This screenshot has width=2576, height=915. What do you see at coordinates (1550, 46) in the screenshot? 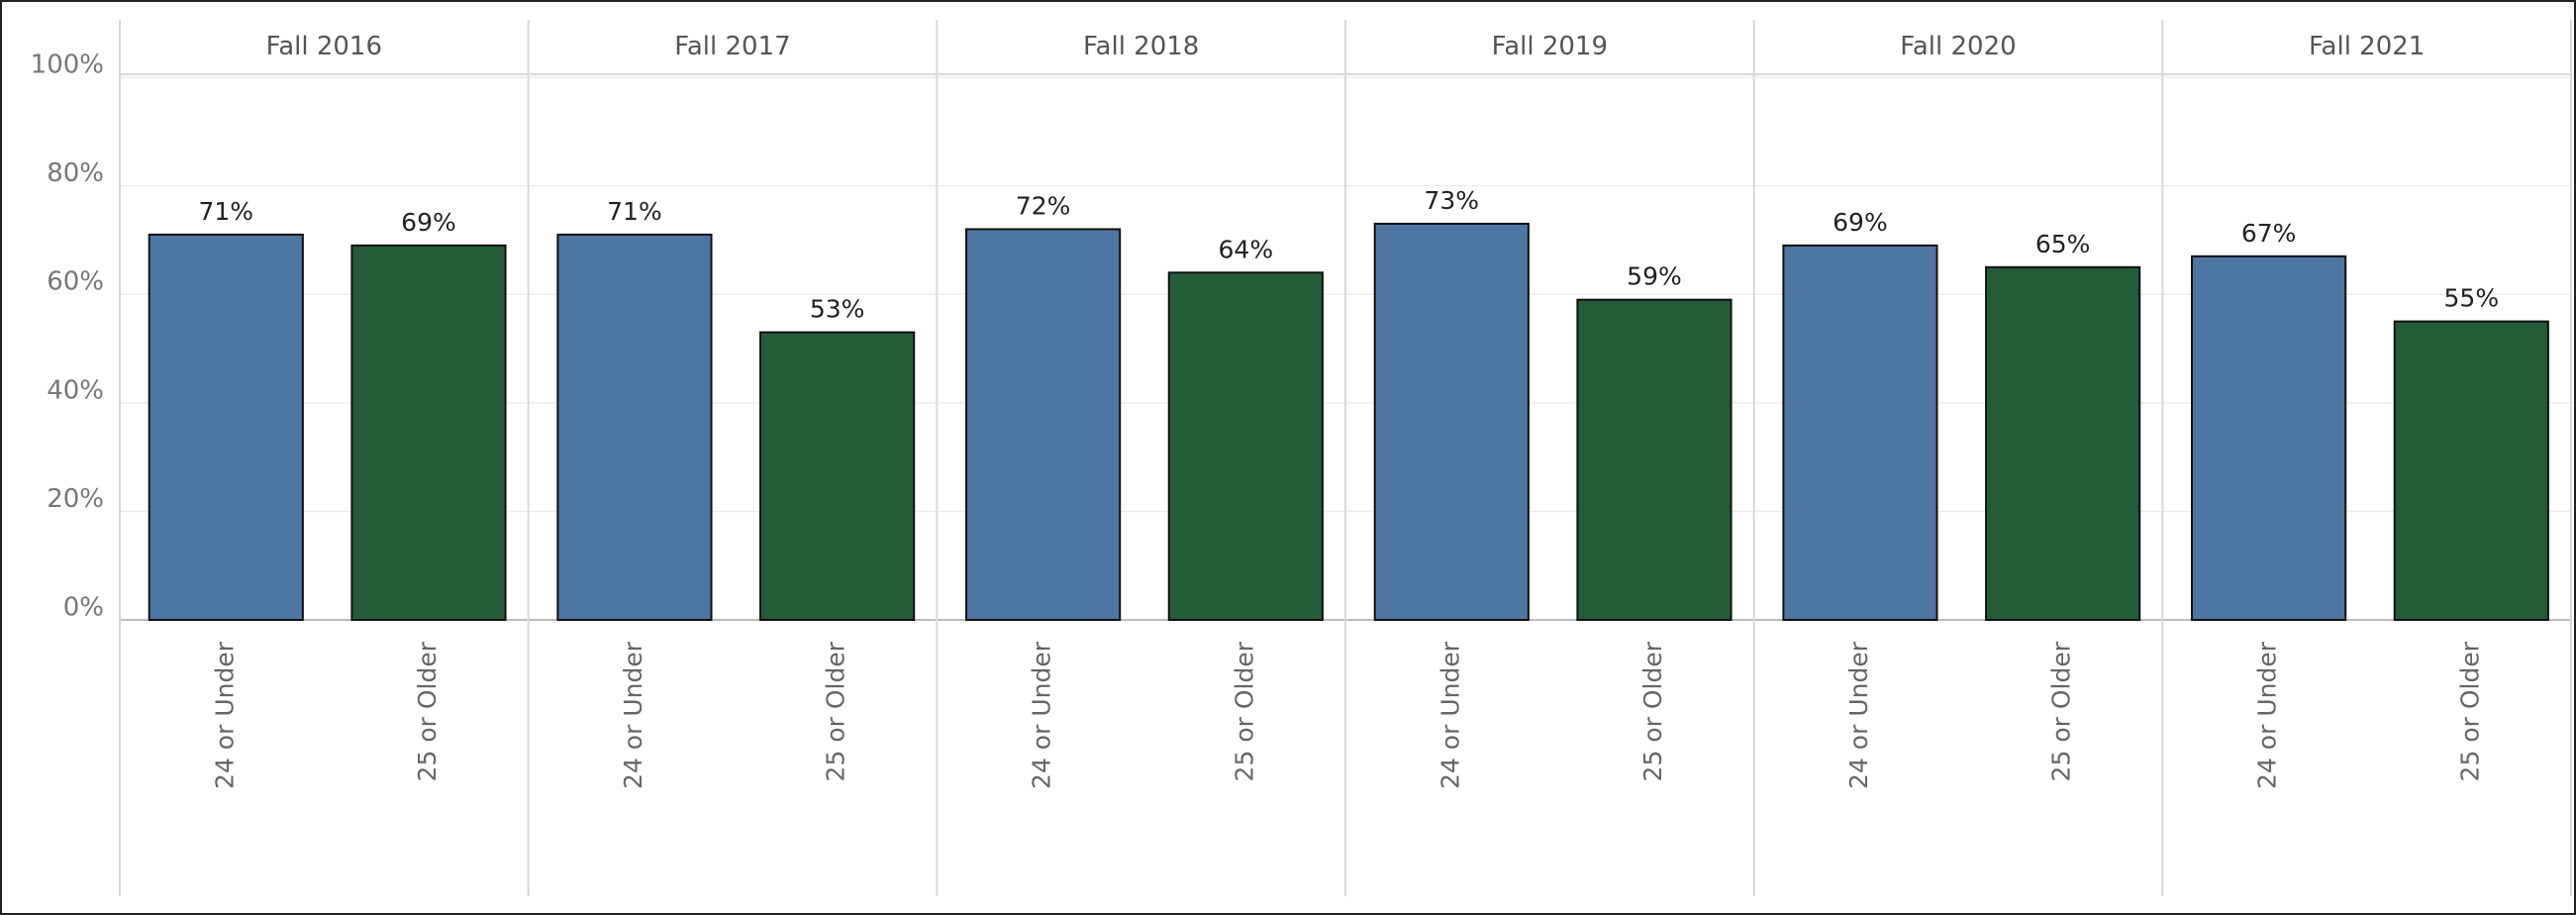
I see `facet-label: Fall 2019` at bounding box center [1550, 46].